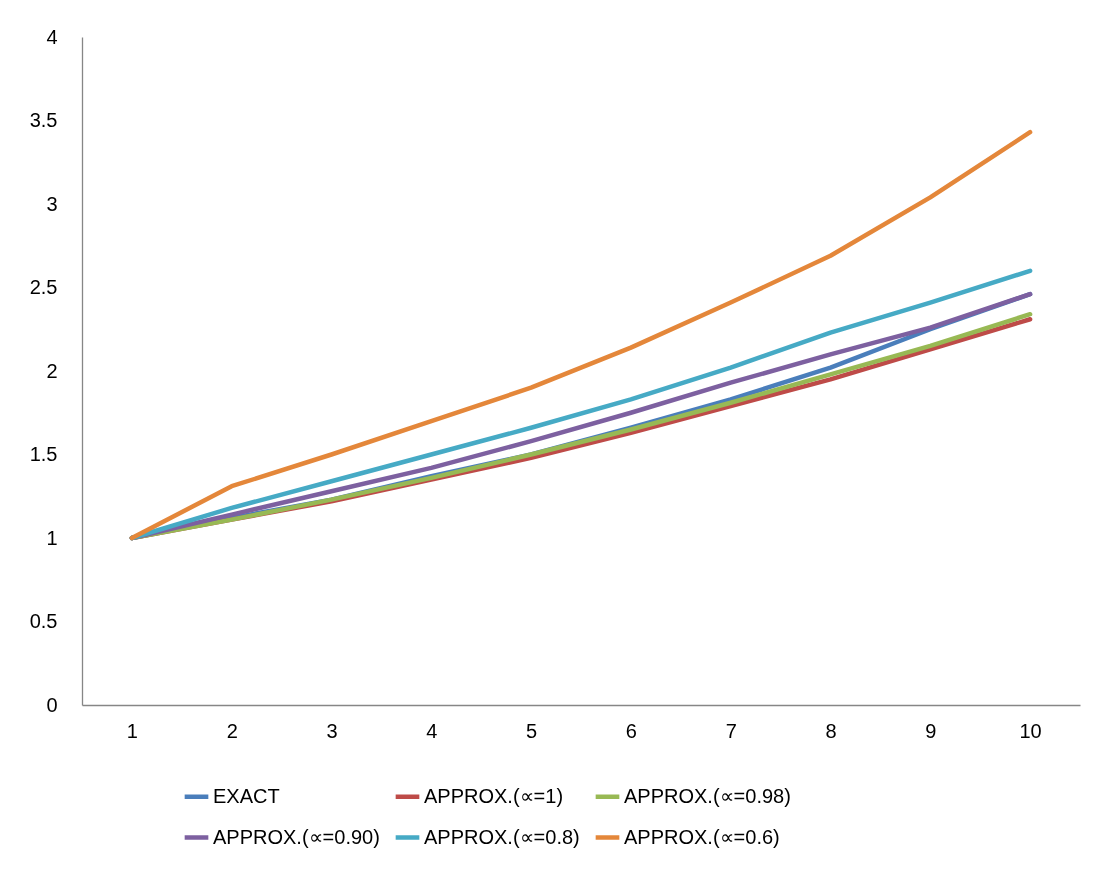 The height and width of the screenshot is (876, 1099). I want to click on x-tick-label: 1, so click(132, 730).